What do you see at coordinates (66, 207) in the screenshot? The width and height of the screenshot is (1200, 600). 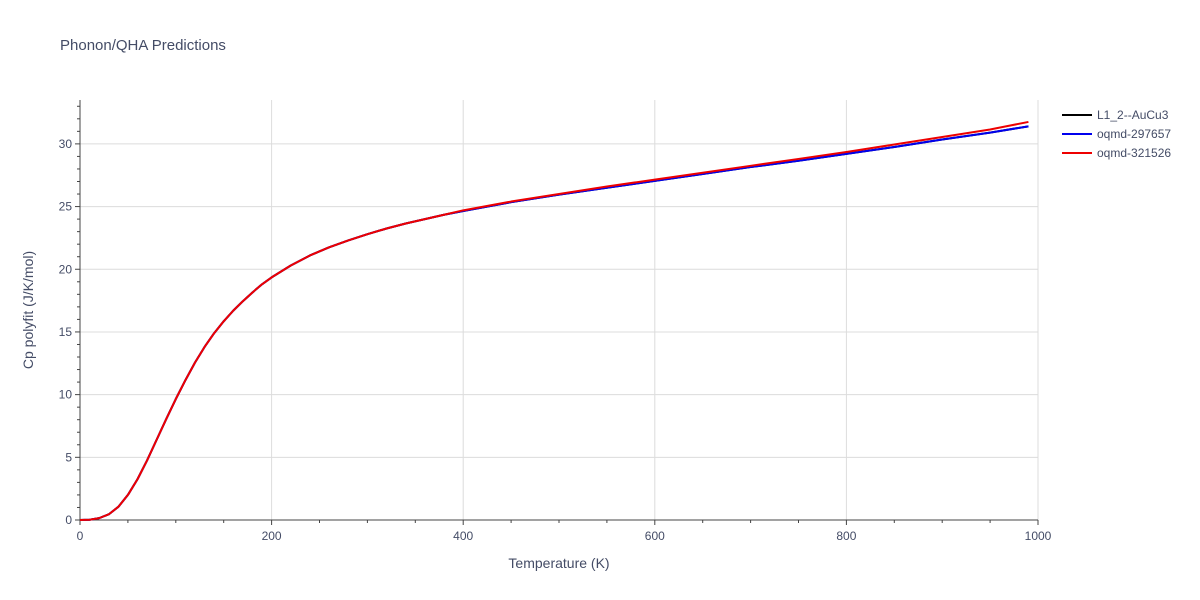 I see `y-tick-label: 25` at bounding box center [66, 207].